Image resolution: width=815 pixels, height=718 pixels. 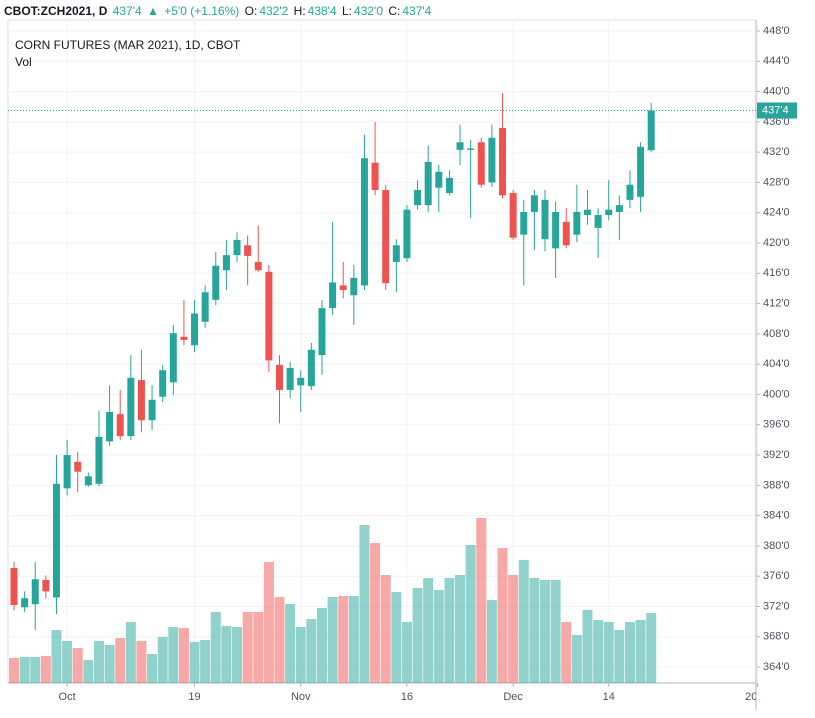 I want to click on x-tick-label: 14, so click(x=609, y=697).